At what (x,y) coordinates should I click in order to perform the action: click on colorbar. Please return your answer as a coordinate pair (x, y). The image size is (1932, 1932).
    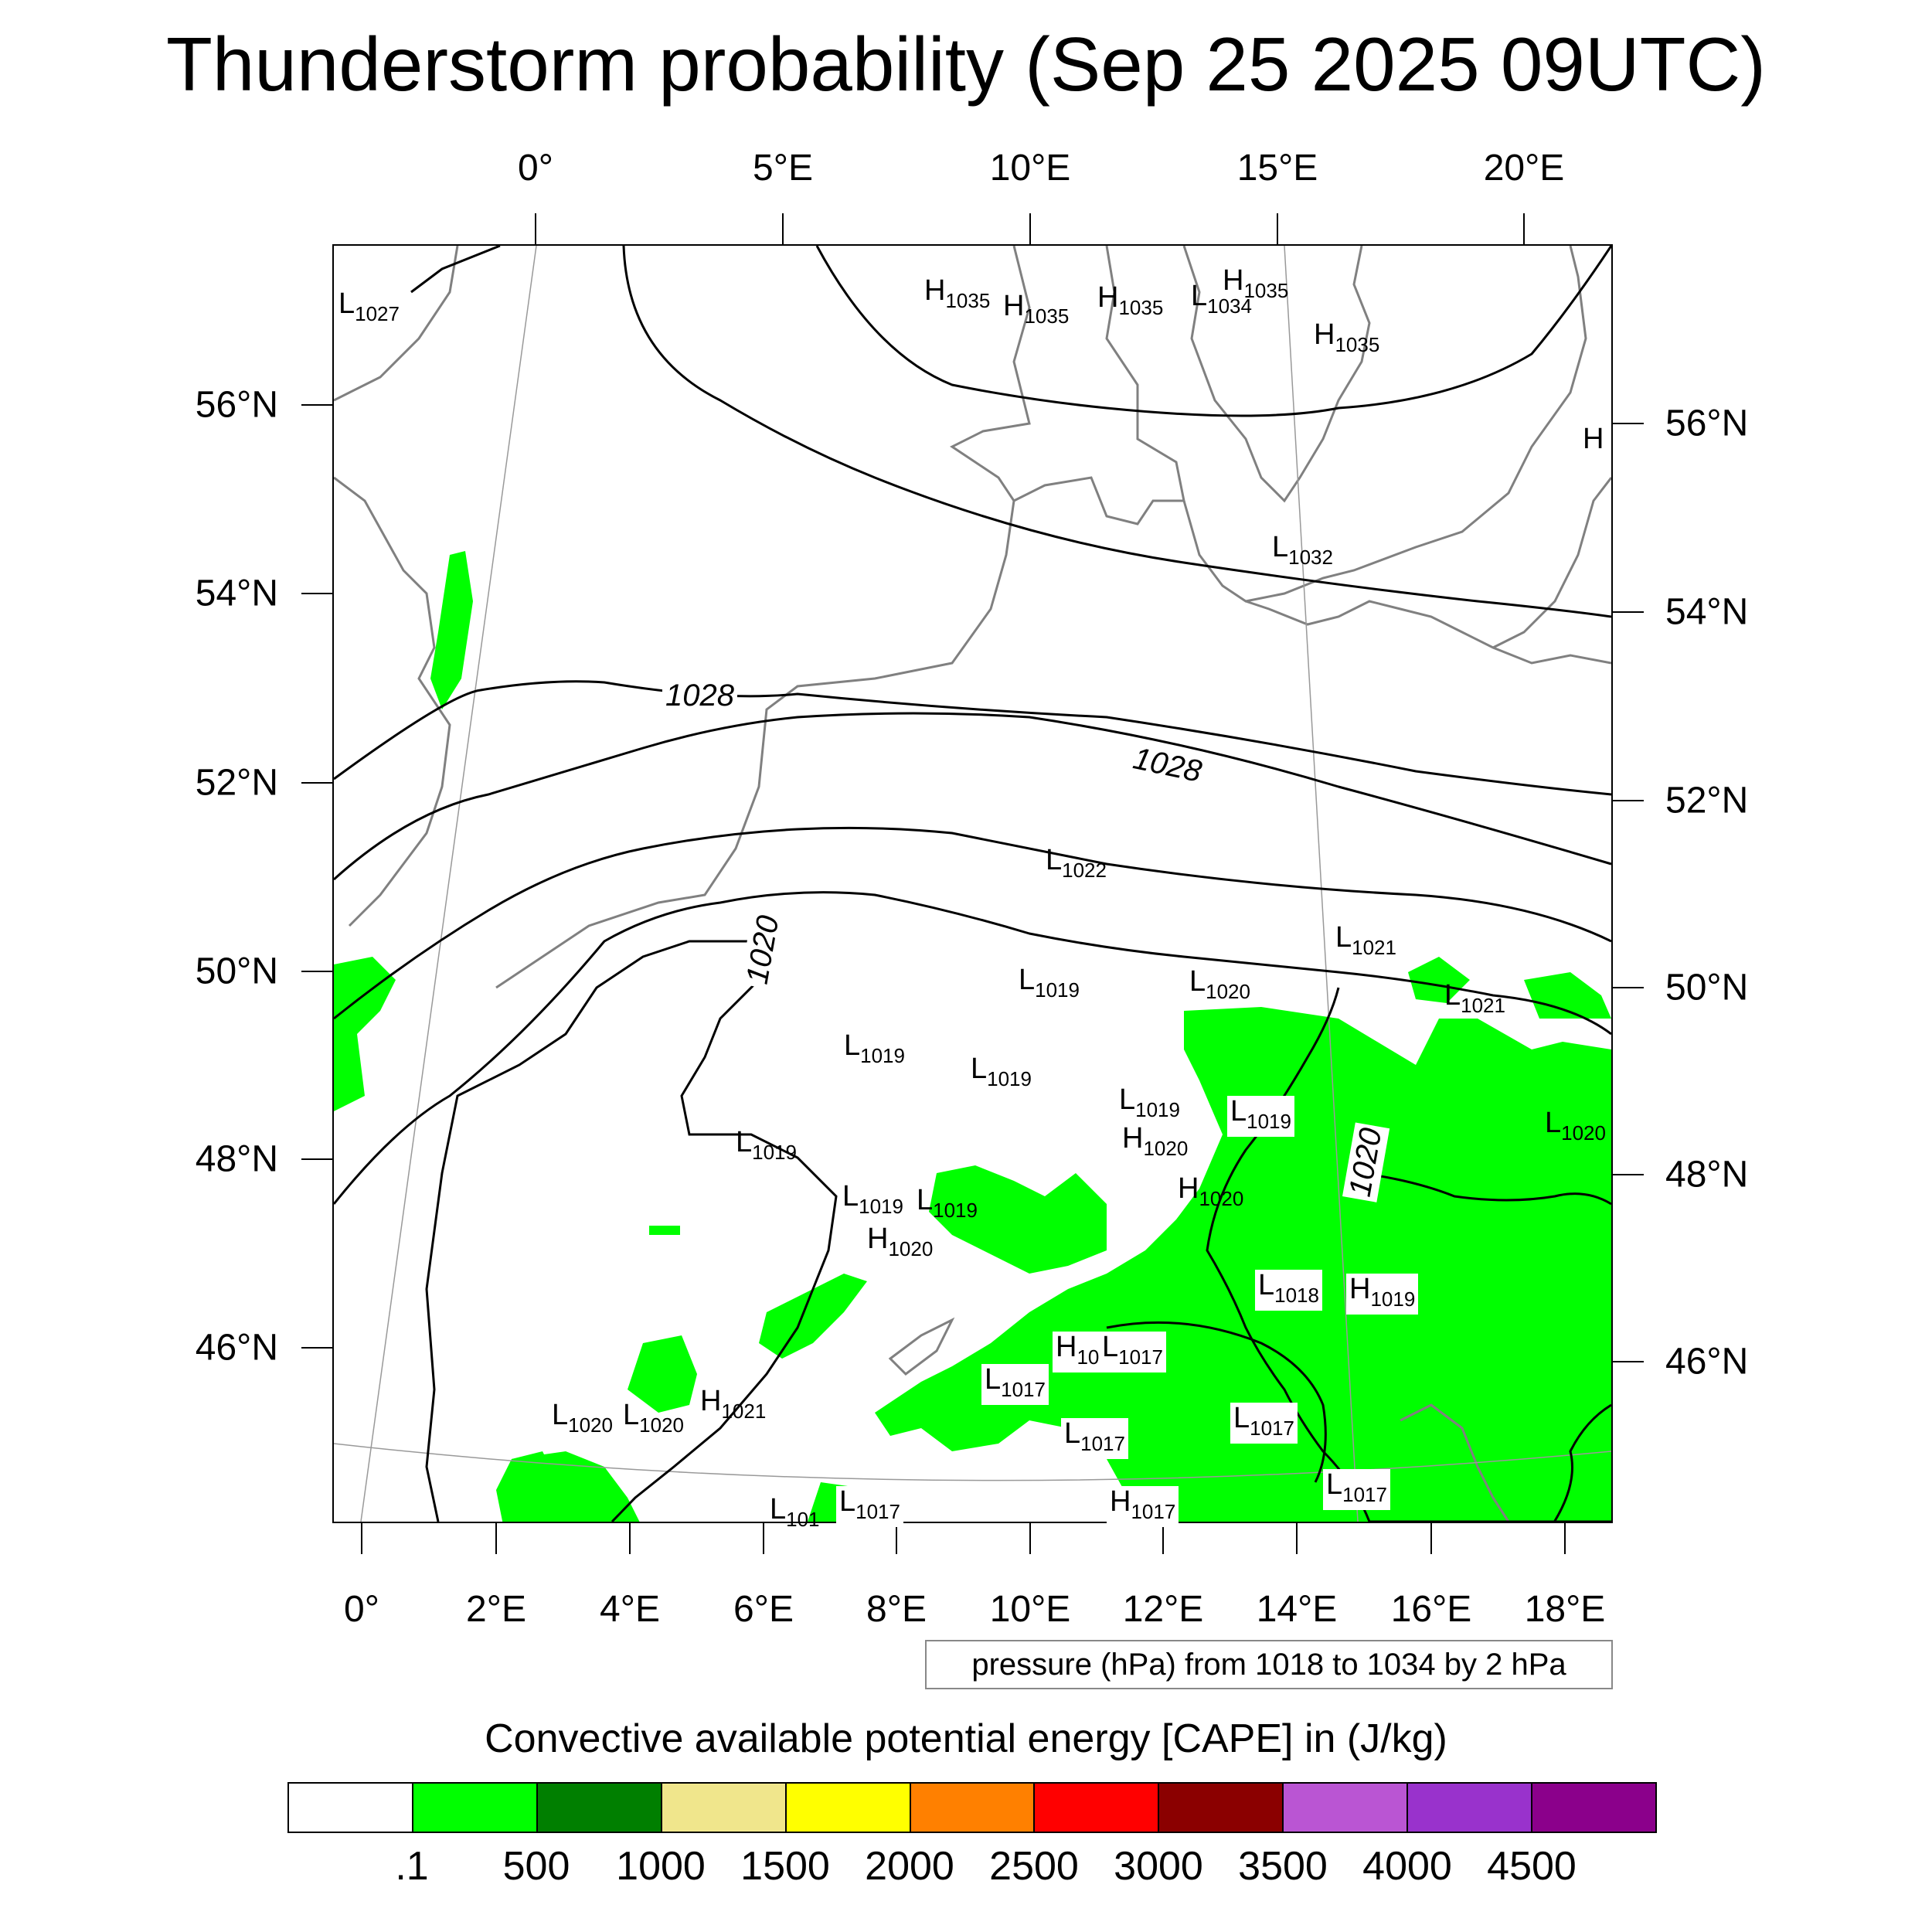
    Looking at the image, I should click on (972, 1808).